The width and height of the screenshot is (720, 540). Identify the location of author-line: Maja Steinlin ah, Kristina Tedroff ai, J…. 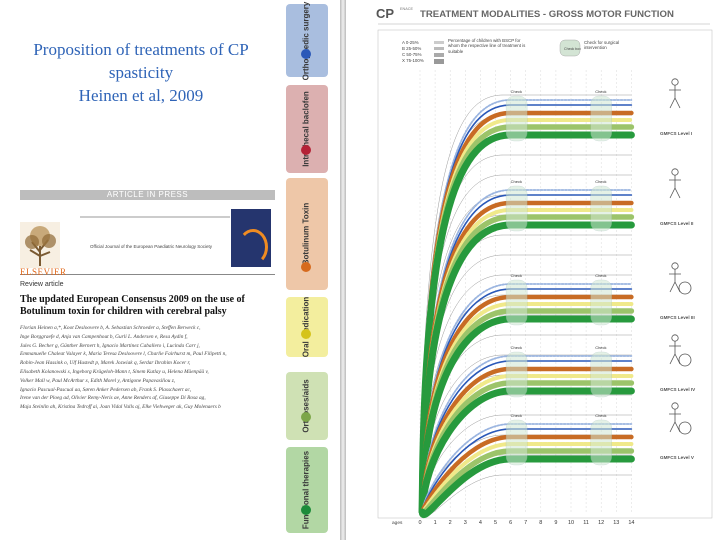
(120, 407).